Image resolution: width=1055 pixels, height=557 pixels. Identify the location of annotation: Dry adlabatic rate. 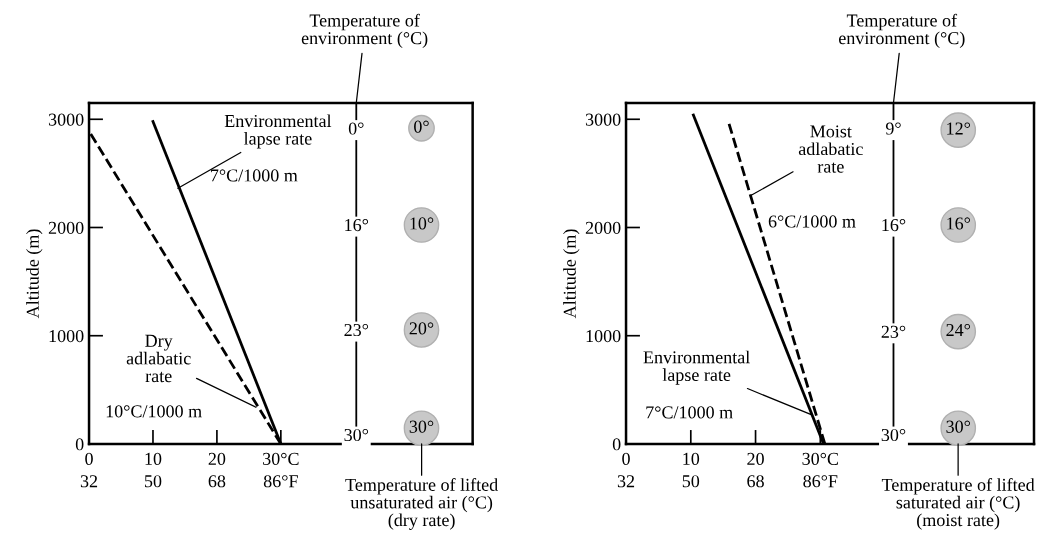
(158, 358).